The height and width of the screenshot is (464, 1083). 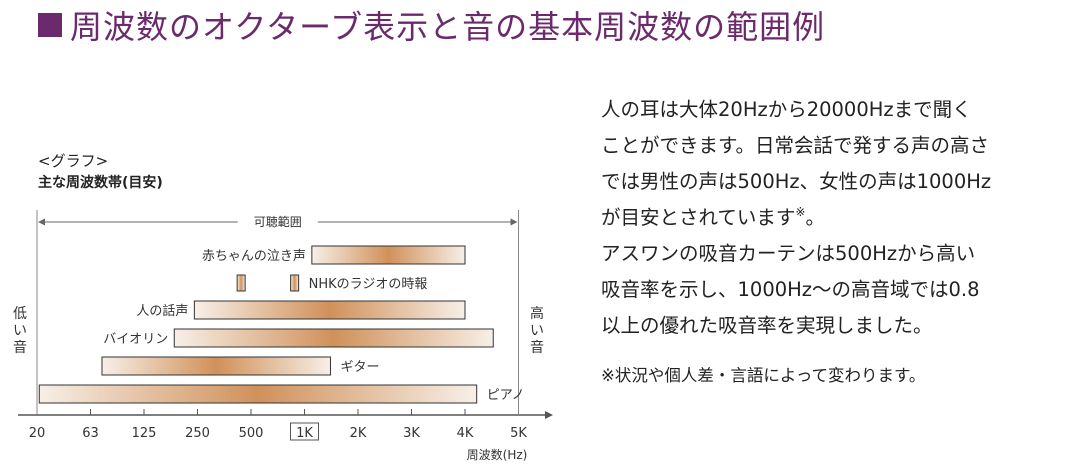 What do you see at coordinates (767, 325) in the screenshot?
I see `description-line: 以上の優れた吸音率を実現しました。` at bounding box center [767, 325].